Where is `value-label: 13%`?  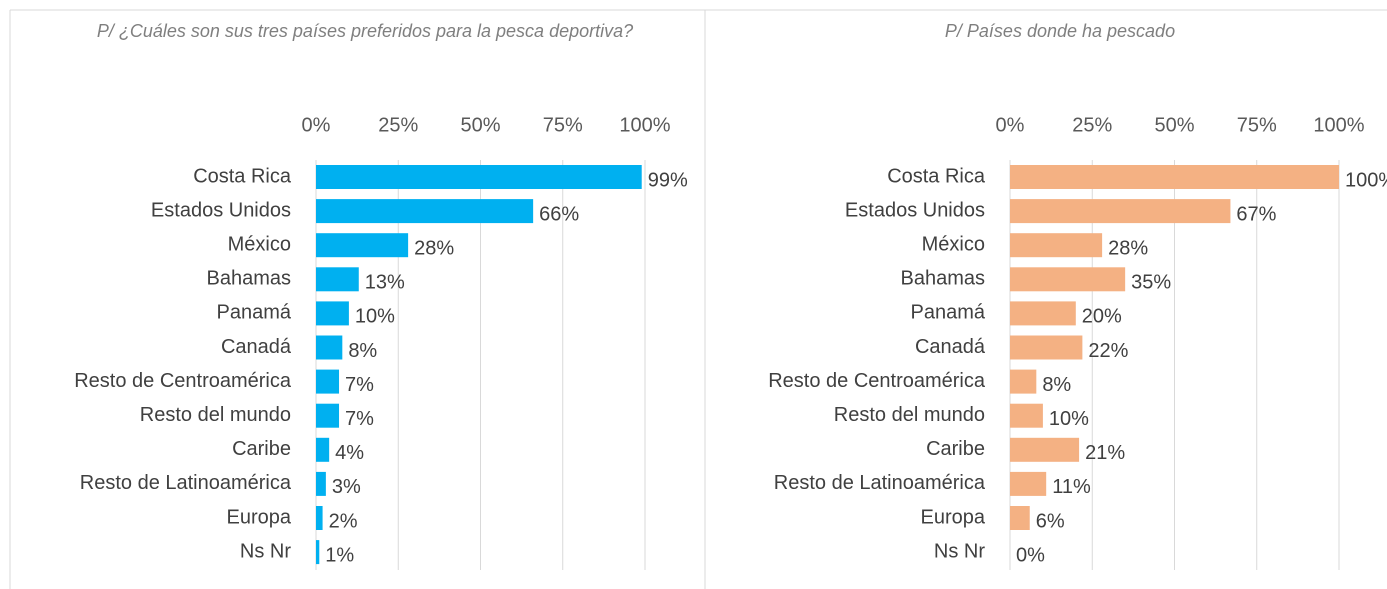
value-label: 13% is located at coordinates (385, 283).